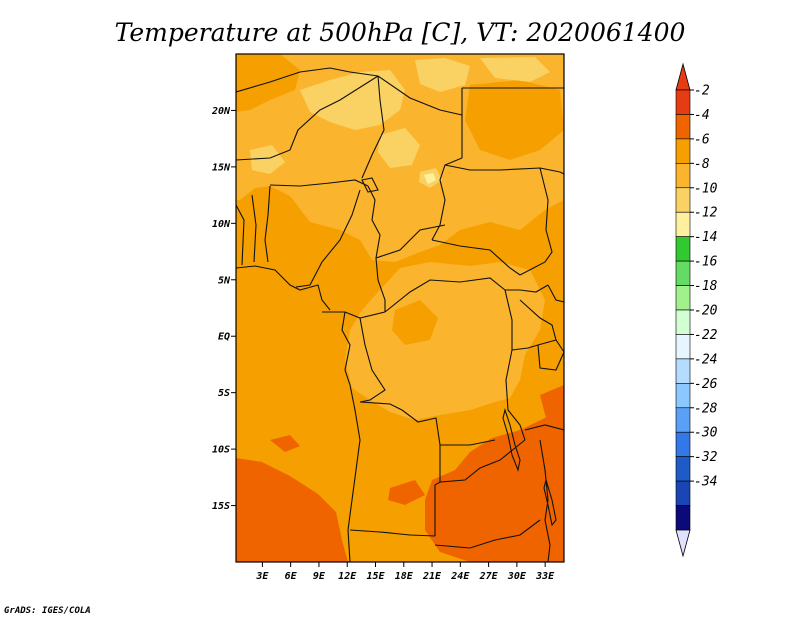 The height and width of the screenshot is (618, 800). Describe the element at coordinates (373, 127) in the screenshot. I see `border-niger-chad` at that location.